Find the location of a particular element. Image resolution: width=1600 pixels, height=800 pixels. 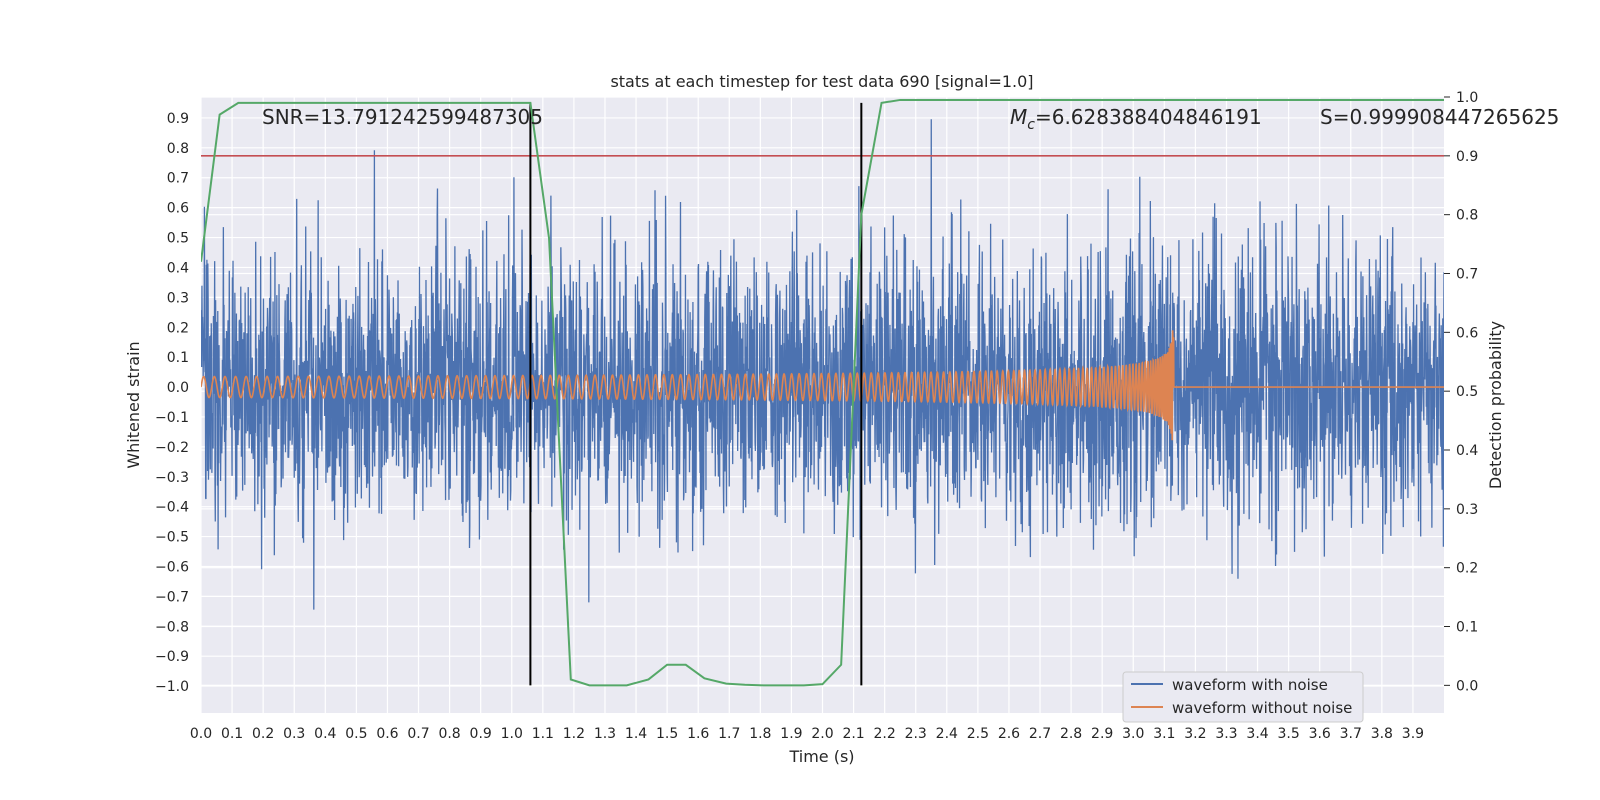

y-tick-label: −0.7 is located at coordinates (172, 597).